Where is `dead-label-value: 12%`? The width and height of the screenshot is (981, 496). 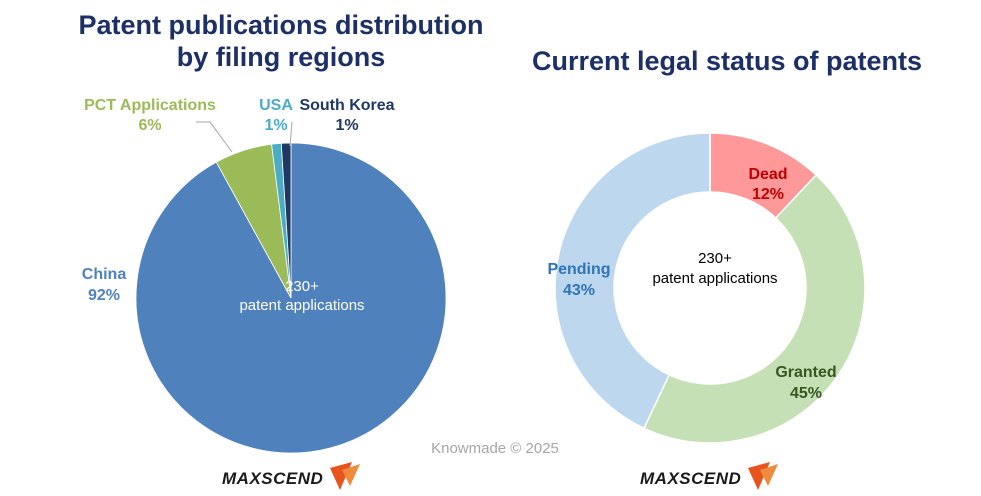 dead-label-value: 12% is located at coordinates (768, 194).